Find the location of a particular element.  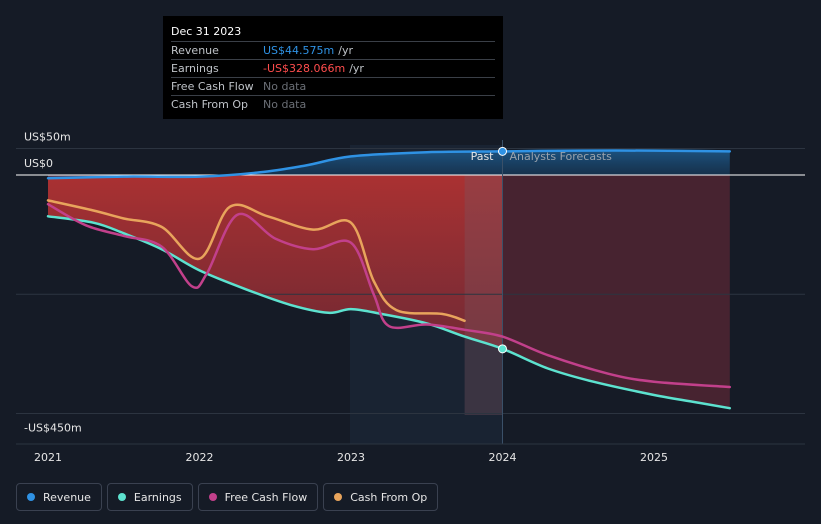

legend-item-earnings: Earnings is located at coordinates (149, 497).